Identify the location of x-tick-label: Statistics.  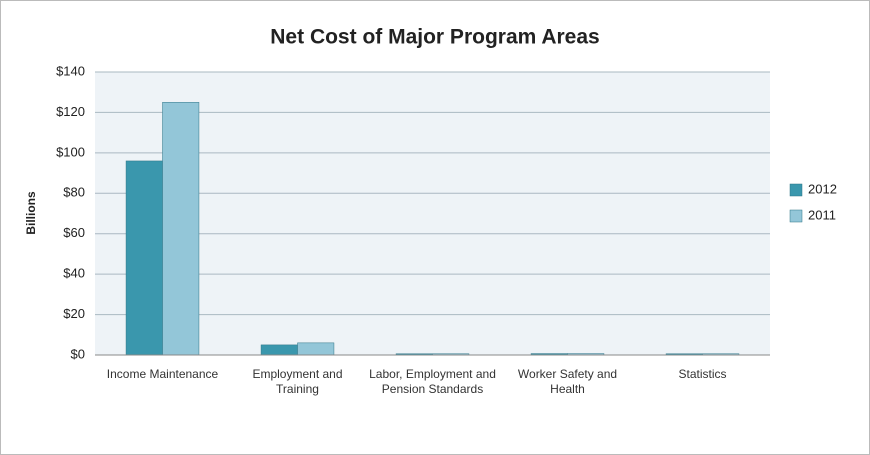
(702, 374).